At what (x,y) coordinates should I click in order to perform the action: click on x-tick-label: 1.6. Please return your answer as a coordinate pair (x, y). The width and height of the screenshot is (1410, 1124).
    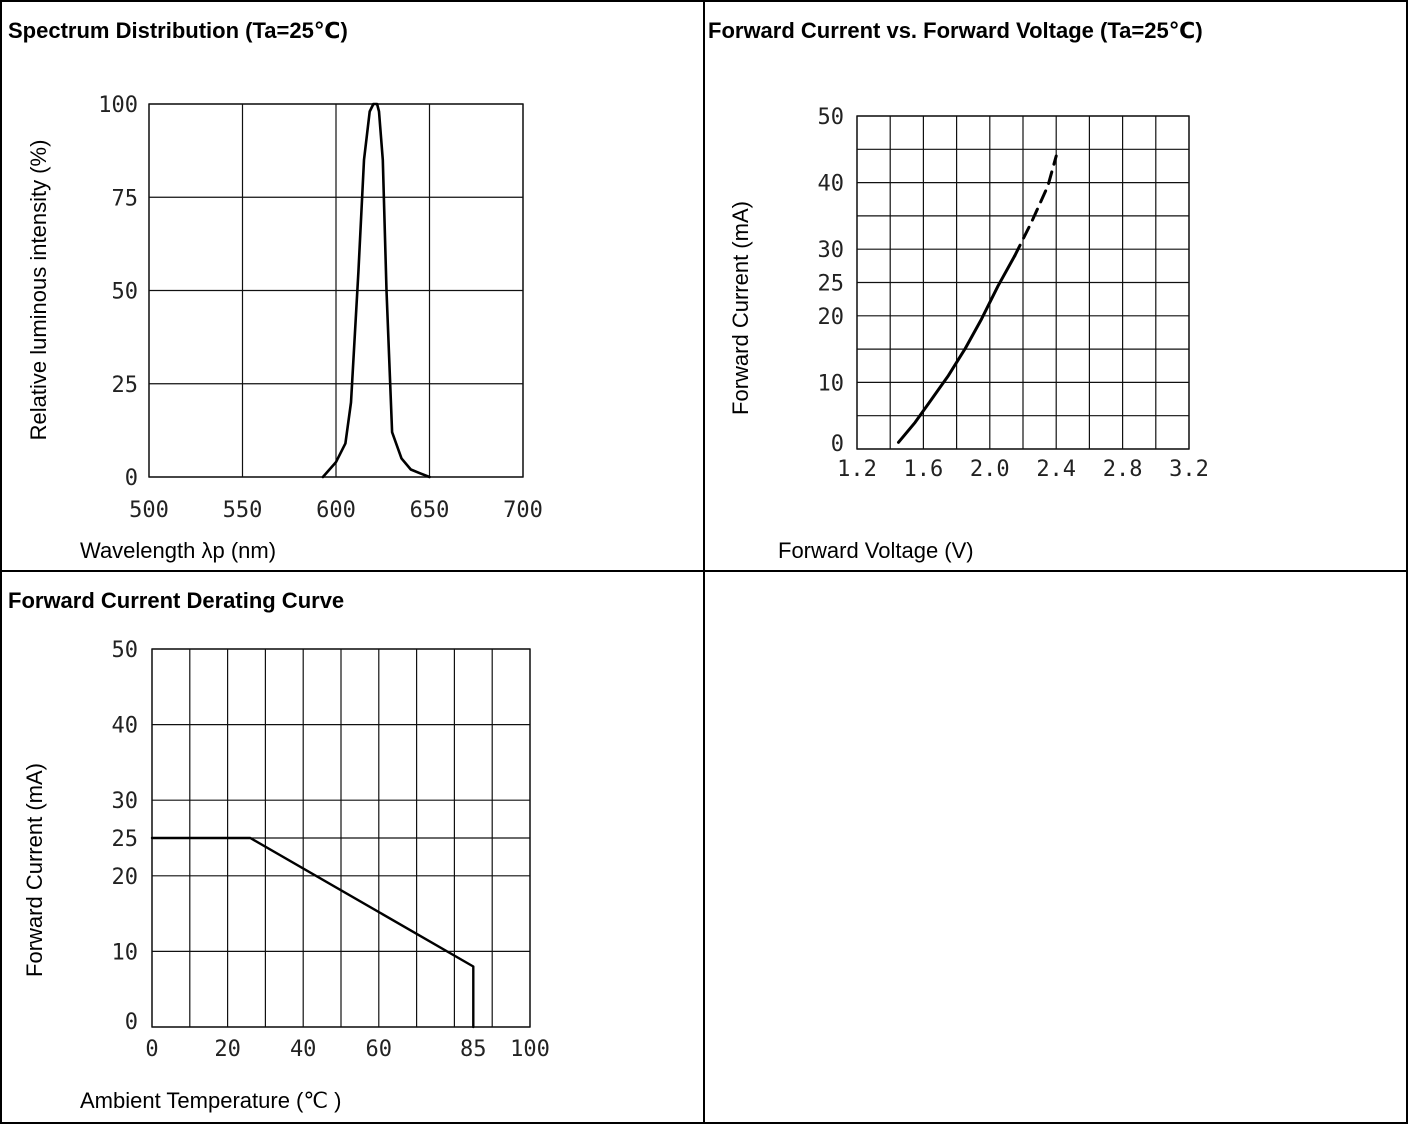
    Looking at the image, I should click on (924, 469).